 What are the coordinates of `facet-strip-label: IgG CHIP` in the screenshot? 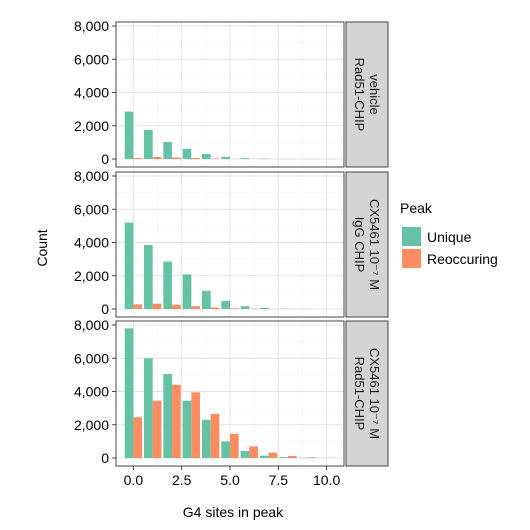 It's located at (359, 245).